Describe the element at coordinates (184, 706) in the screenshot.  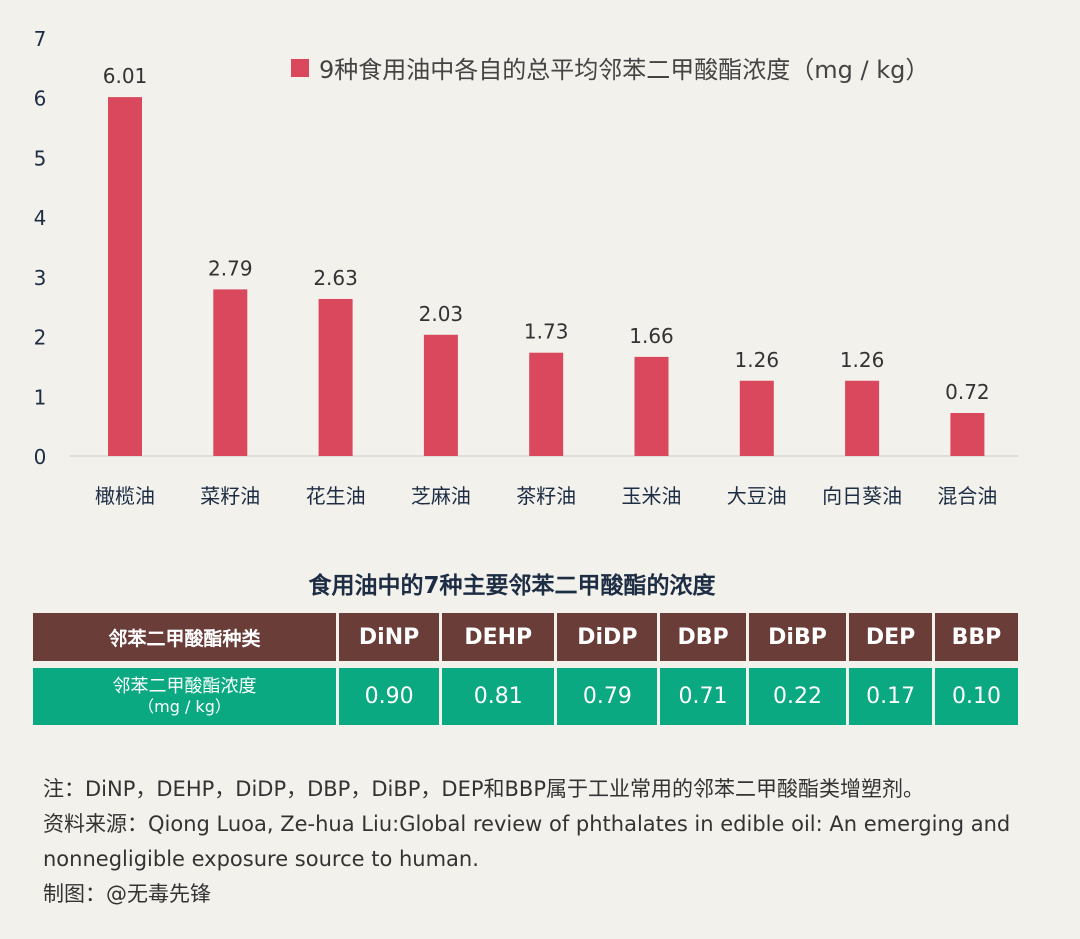
I see `row-unit: （mg / kg）` at that location.